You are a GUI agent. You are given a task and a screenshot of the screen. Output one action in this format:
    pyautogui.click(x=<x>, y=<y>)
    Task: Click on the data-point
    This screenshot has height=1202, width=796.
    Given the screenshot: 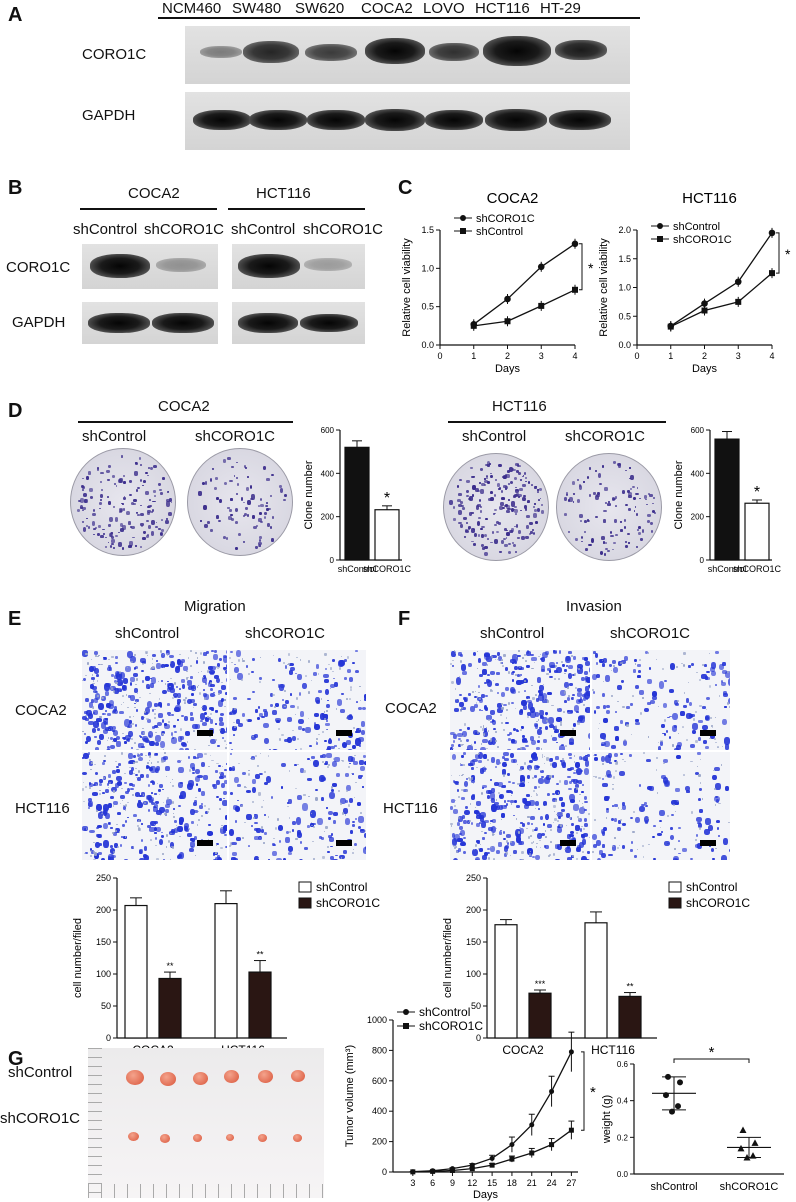 What is the action you would take?
    pyautogui.click(x=541, y=306)
    